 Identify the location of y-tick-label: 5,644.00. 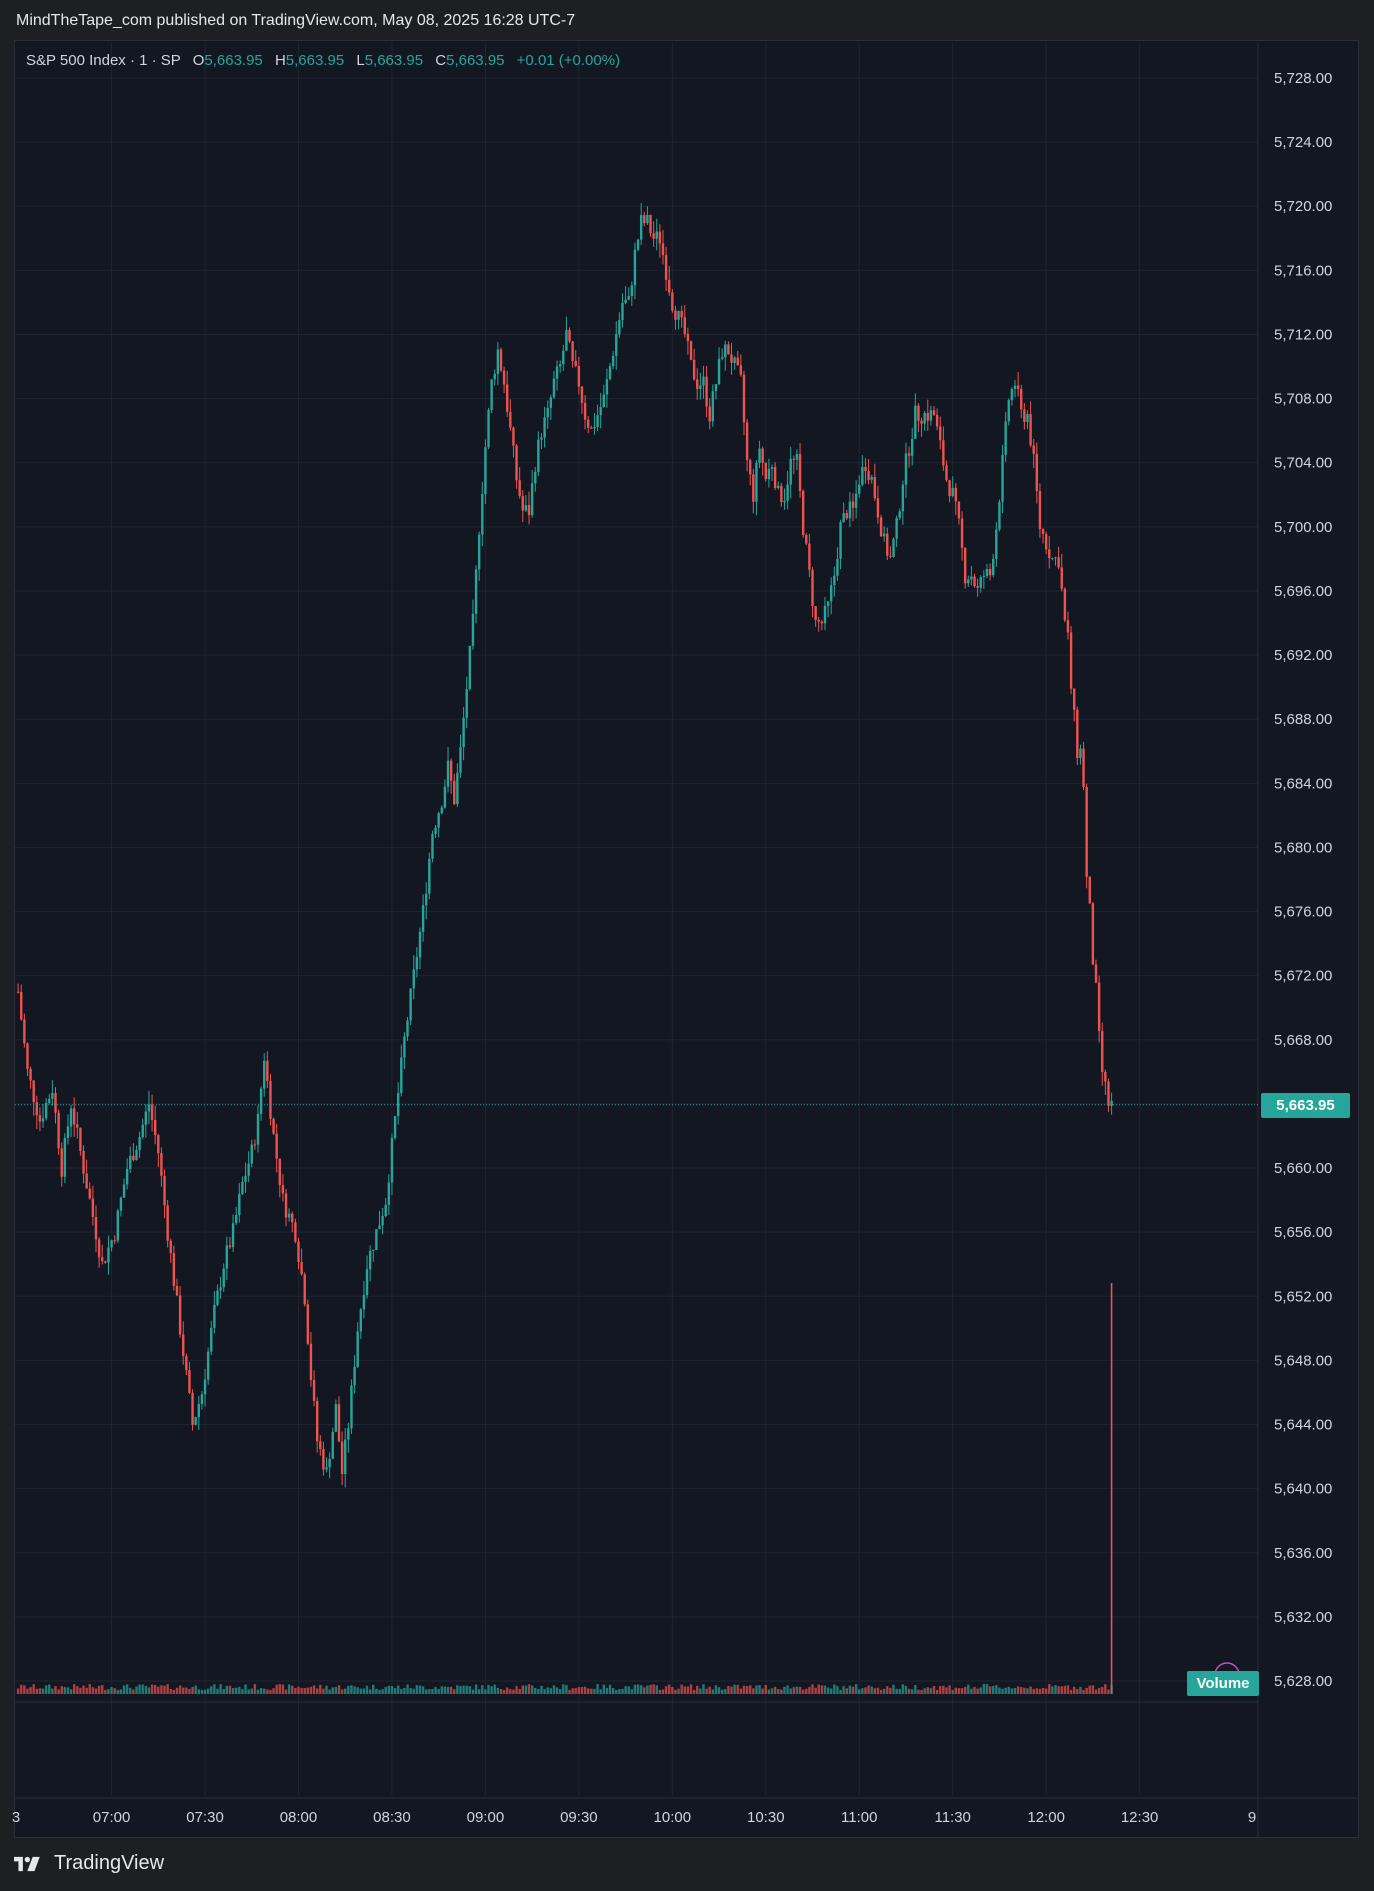
(1303, 1425).